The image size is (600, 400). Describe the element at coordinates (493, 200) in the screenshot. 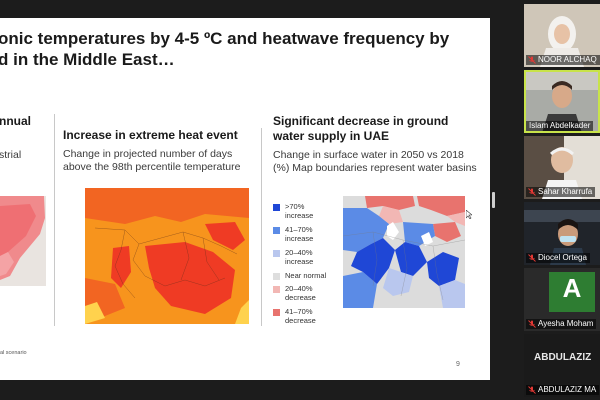

I see `panel-resize-handle` at that location.